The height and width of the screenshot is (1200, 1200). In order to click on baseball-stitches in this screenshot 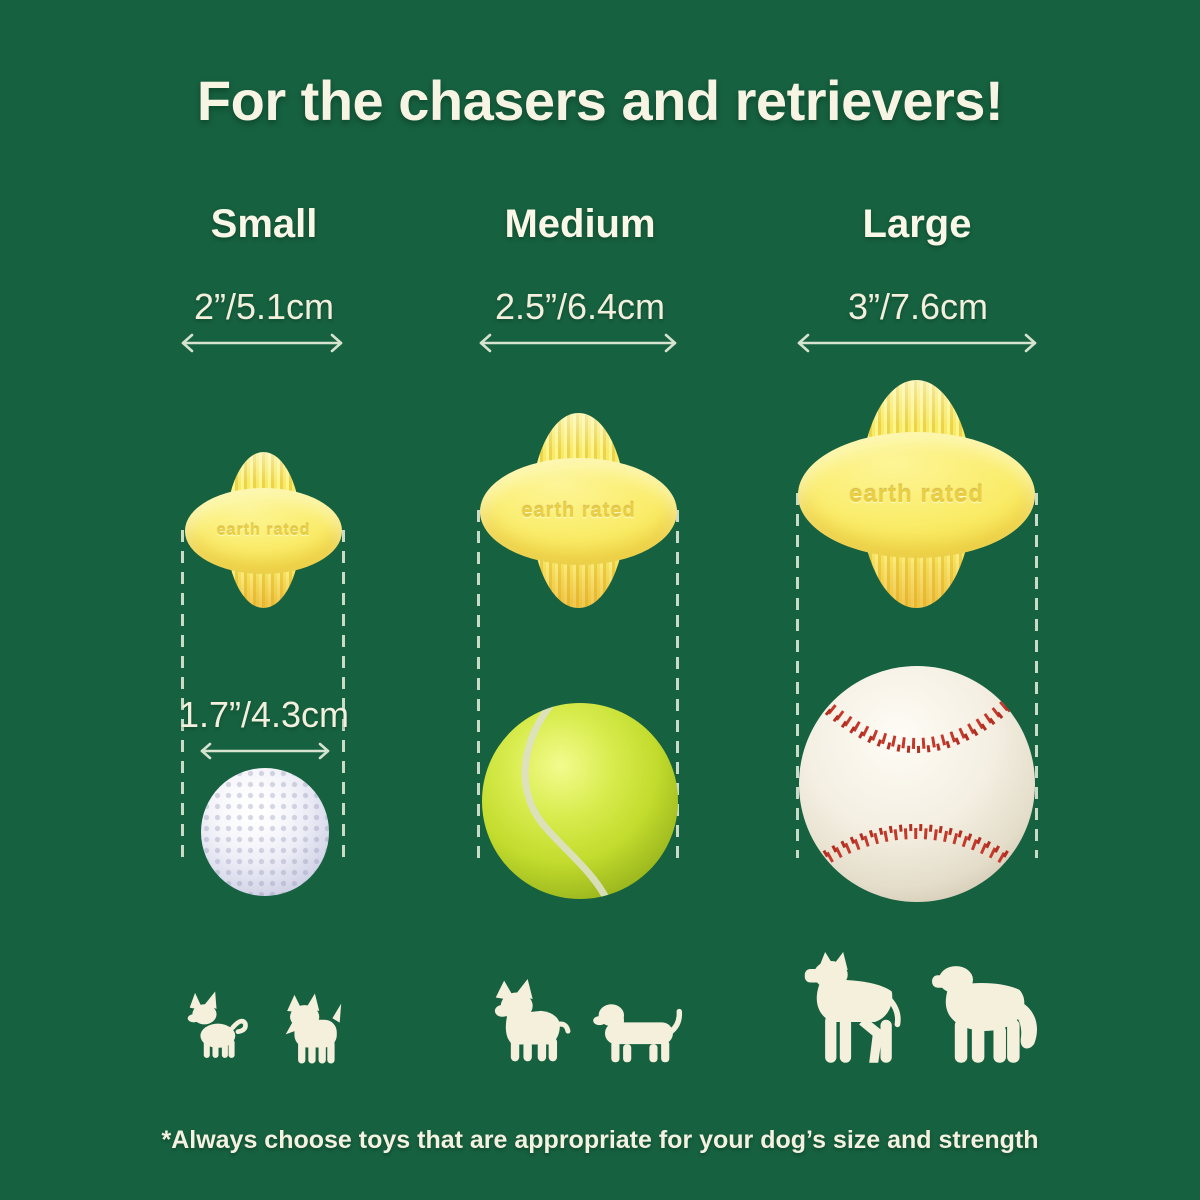, I will do `click(917, 779)`.